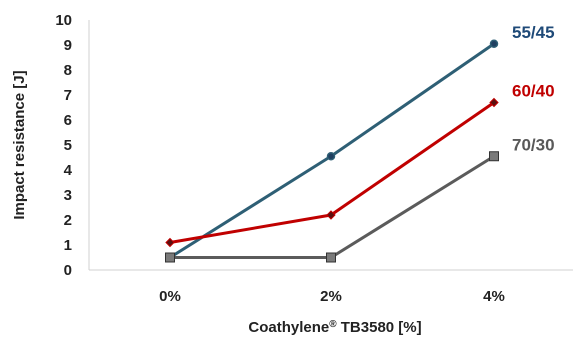 Image resolution: width=573 pixels, height=337 pixels. Describe the element at coordinates (533, 32) in the screenshot. I see `series-label-55-45: 55/45` at that location.